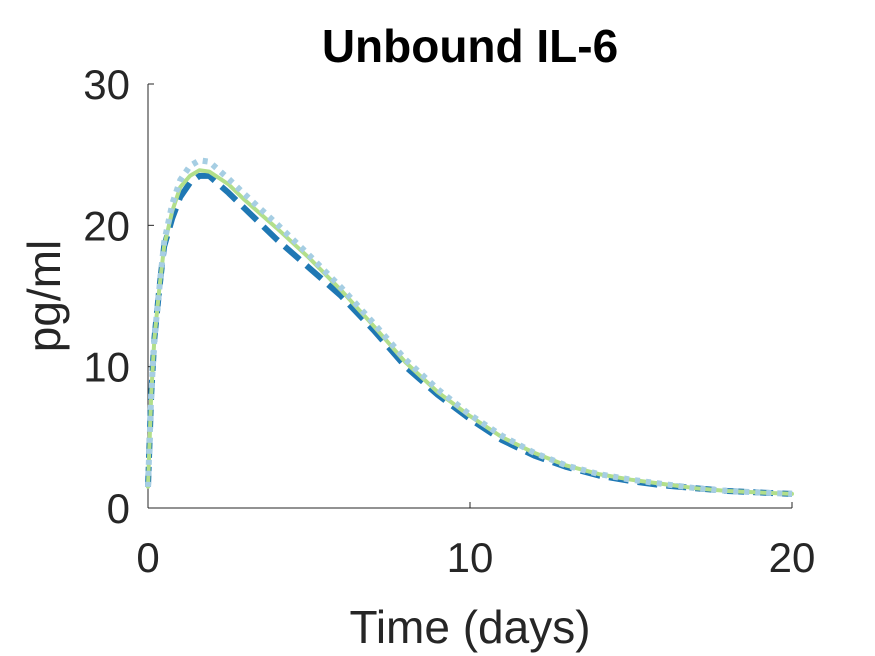  I want to click on y-tick-label: 30, so click(106, 84).